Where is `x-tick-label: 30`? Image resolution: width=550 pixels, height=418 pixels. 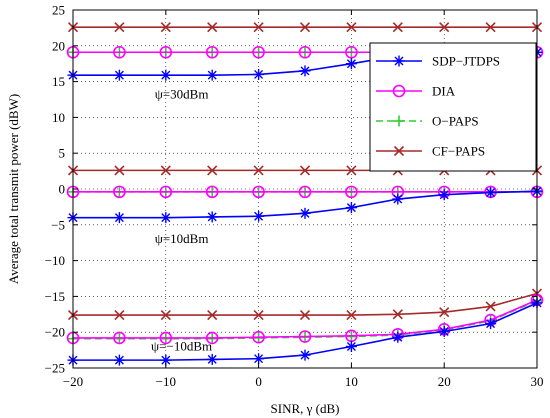
x-tick-label: 30 is located at coordinates (537, 381).